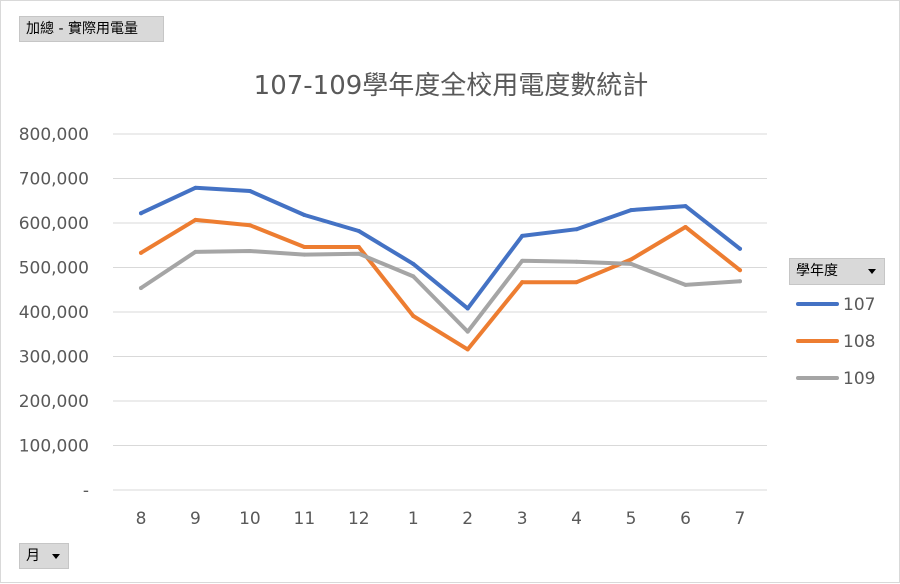 The height and width of the screenshot is (584, 900). Describe the element at coordinates (54, 135) in the screenshot. I see `y-tick-label: 800,000` at that location.